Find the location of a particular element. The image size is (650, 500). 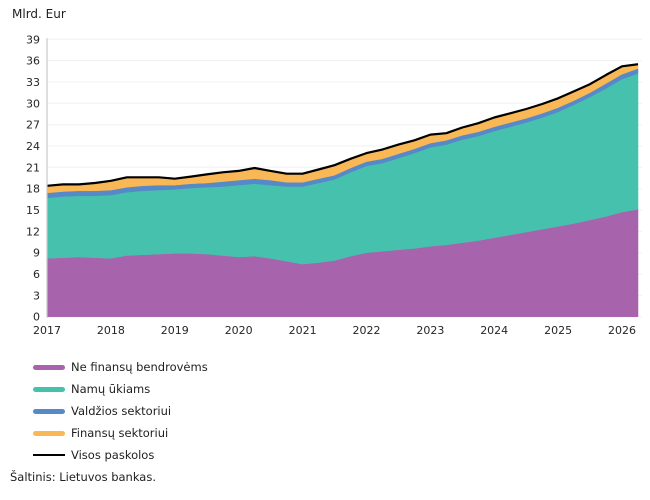

y-tick-label: 18 is located at coordinates (33, 189).